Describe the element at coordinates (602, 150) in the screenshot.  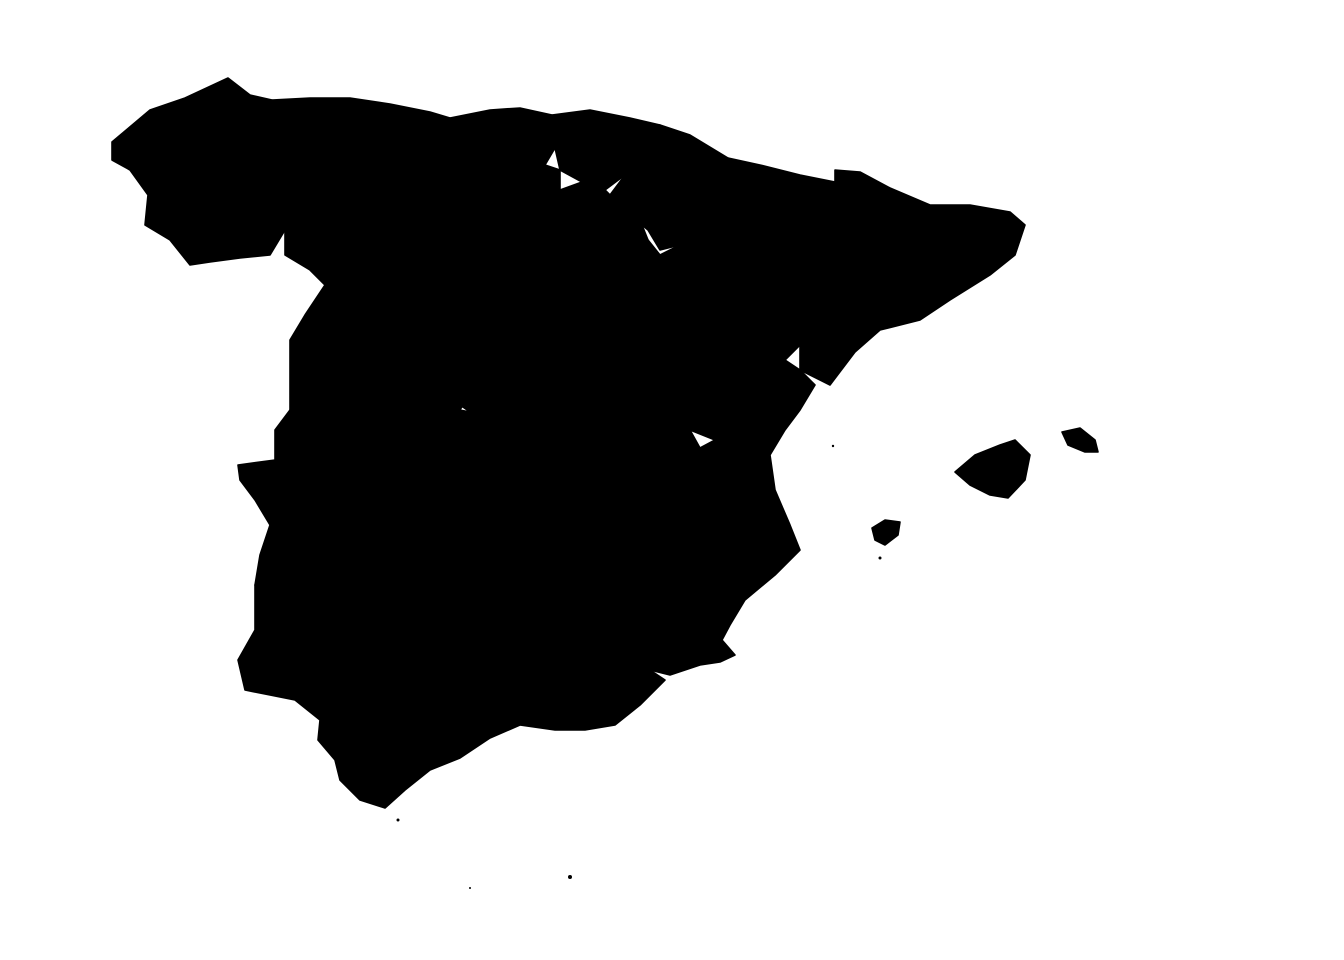
I see `region-pais-vasco` at that location.